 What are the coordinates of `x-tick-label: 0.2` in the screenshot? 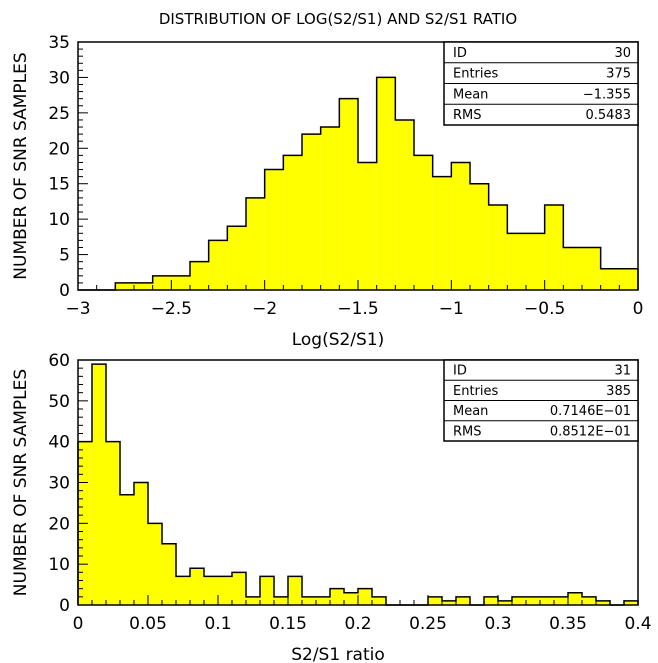 It's located at (357, 624).